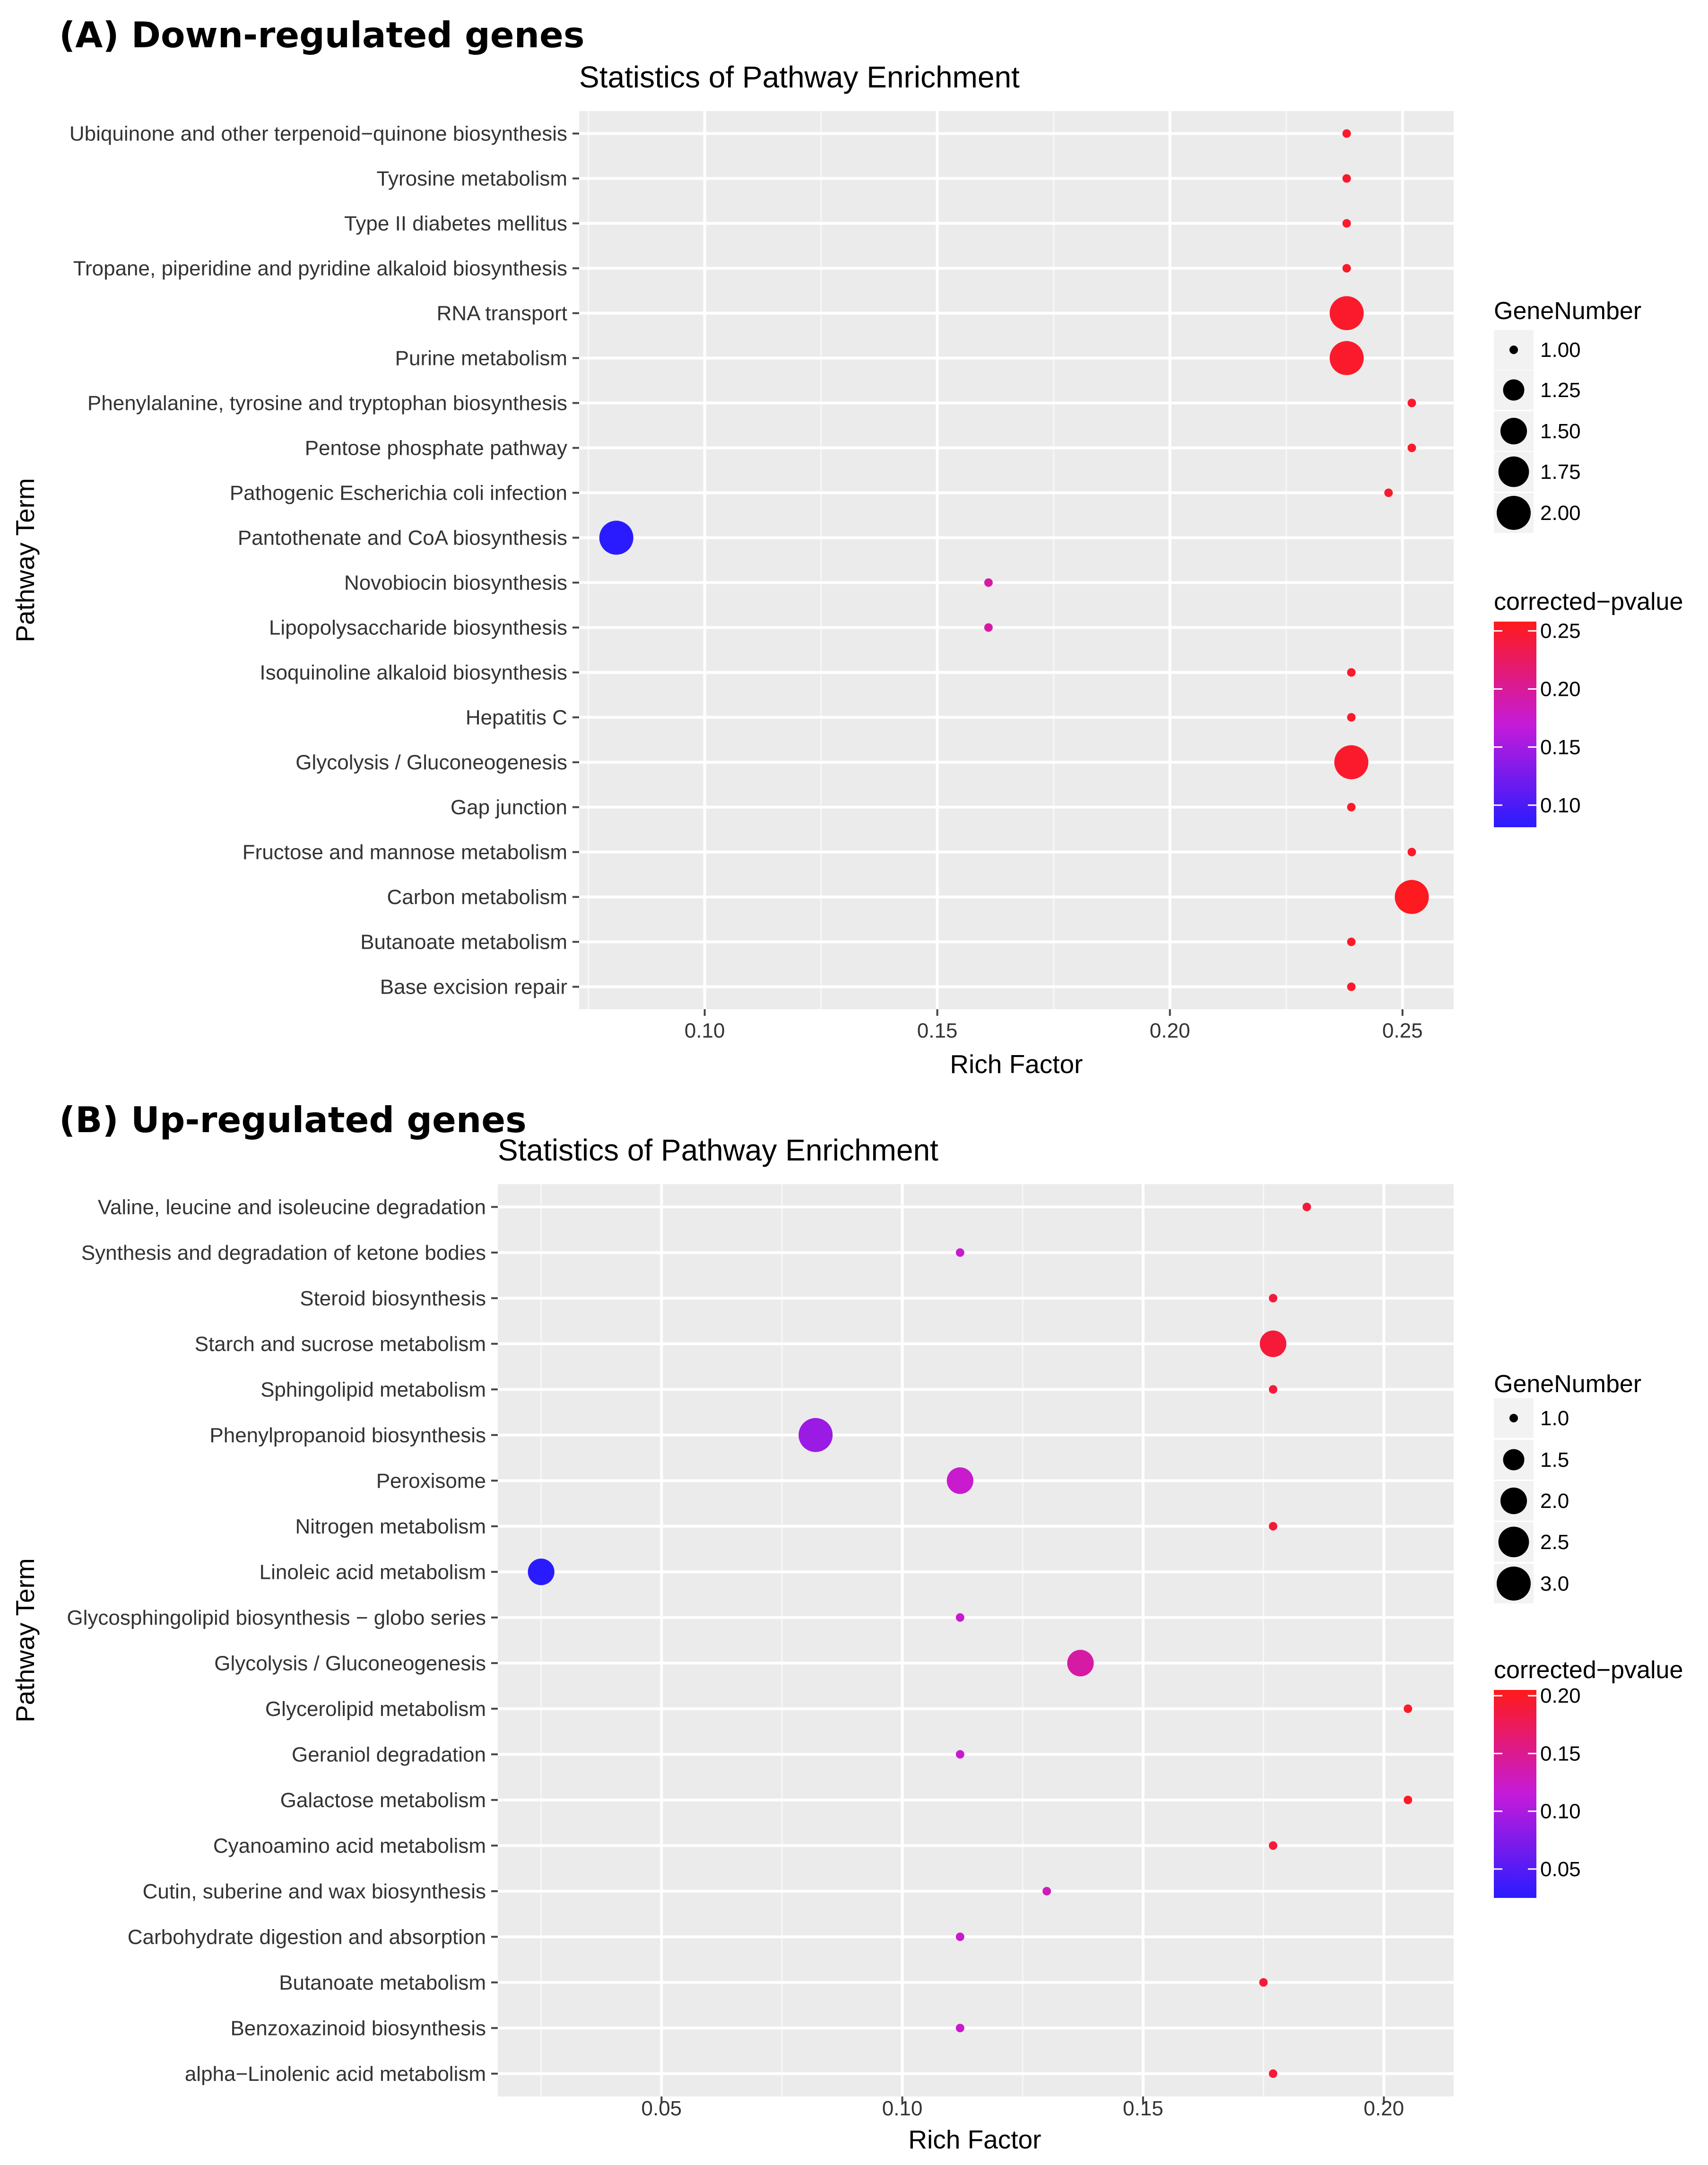  Describe the element at coordinates (1554, 1542) in the screenshot. I see `size-legend-label: 2.5` at that location.